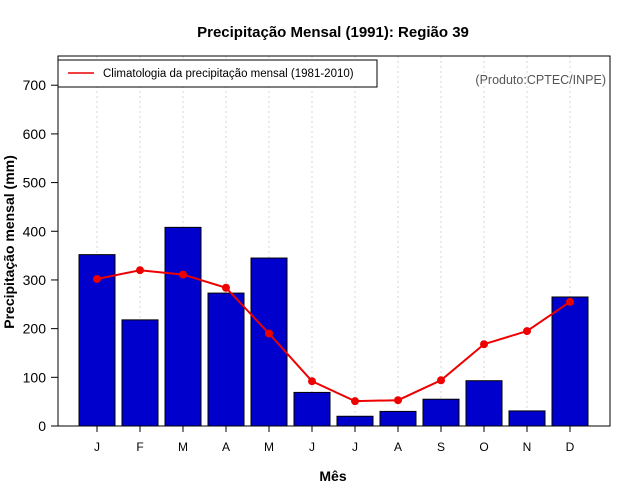 The width and height of the screenshot is (640, 500). Describe the element at coordinates (527, 447) in the screenshot. I see `x-tick-label: N` at that location.